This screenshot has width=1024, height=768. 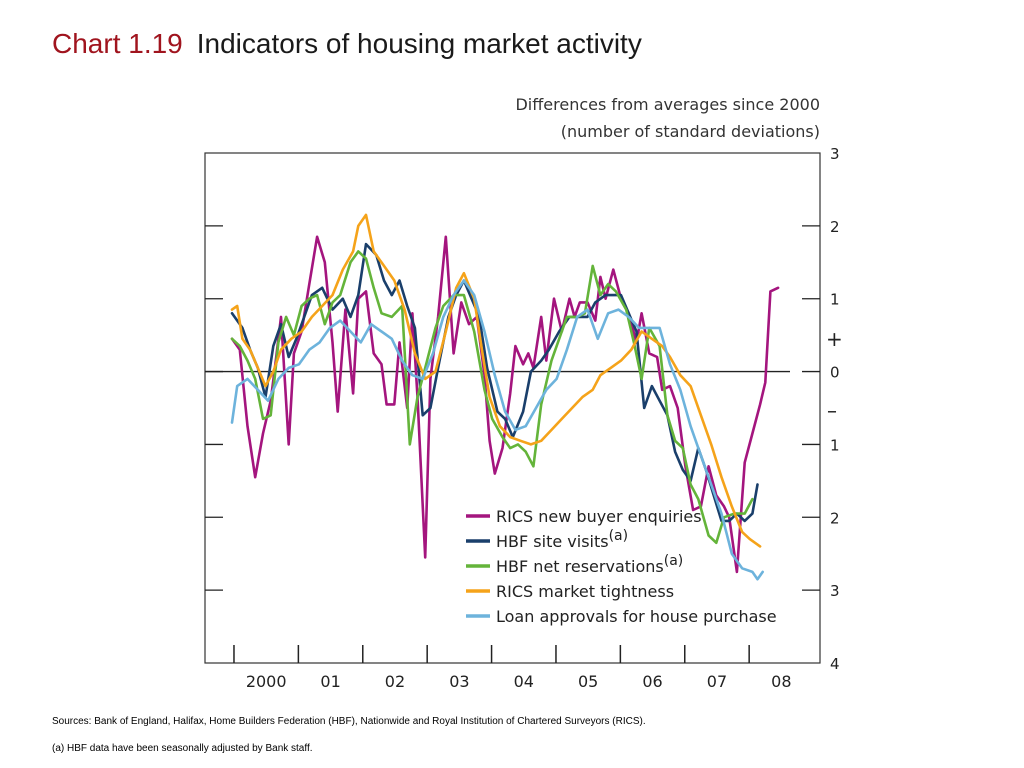 I want to click on chart-number: Chart 1.19, so click(x=117, y=43).